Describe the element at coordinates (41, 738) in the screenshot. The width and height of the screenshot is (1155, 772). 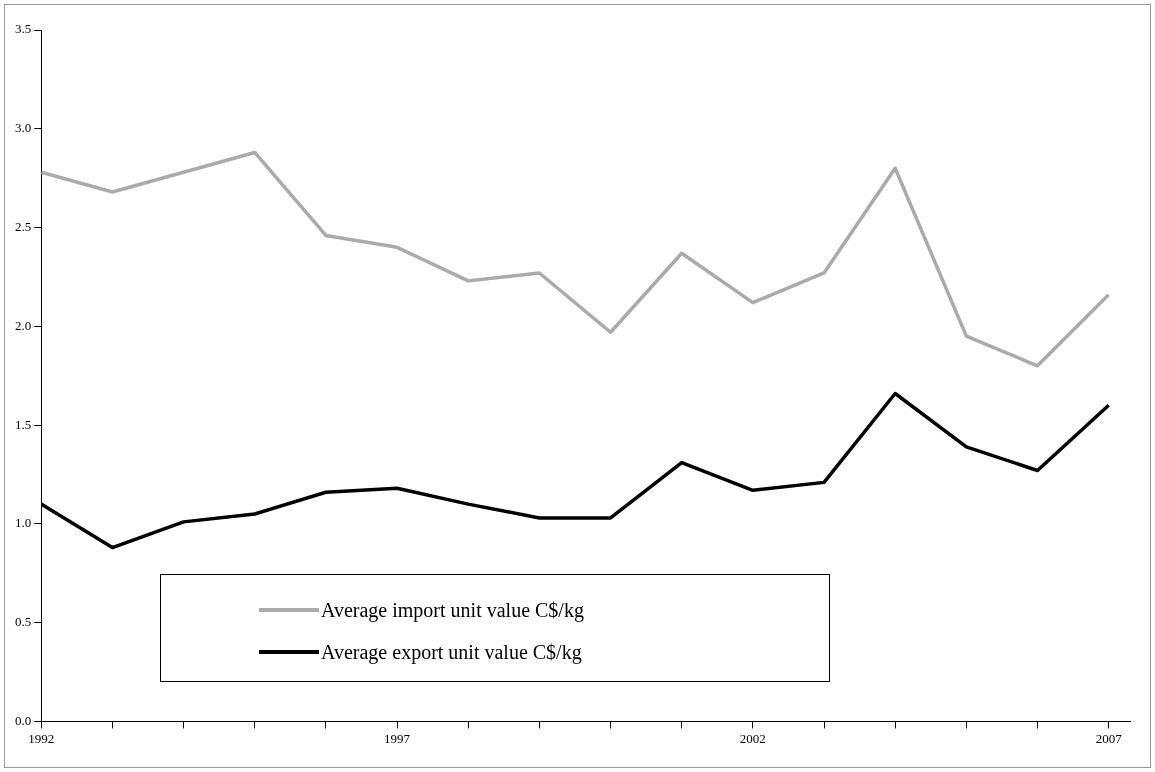
I see `x-tick-label: 1992` at that location.